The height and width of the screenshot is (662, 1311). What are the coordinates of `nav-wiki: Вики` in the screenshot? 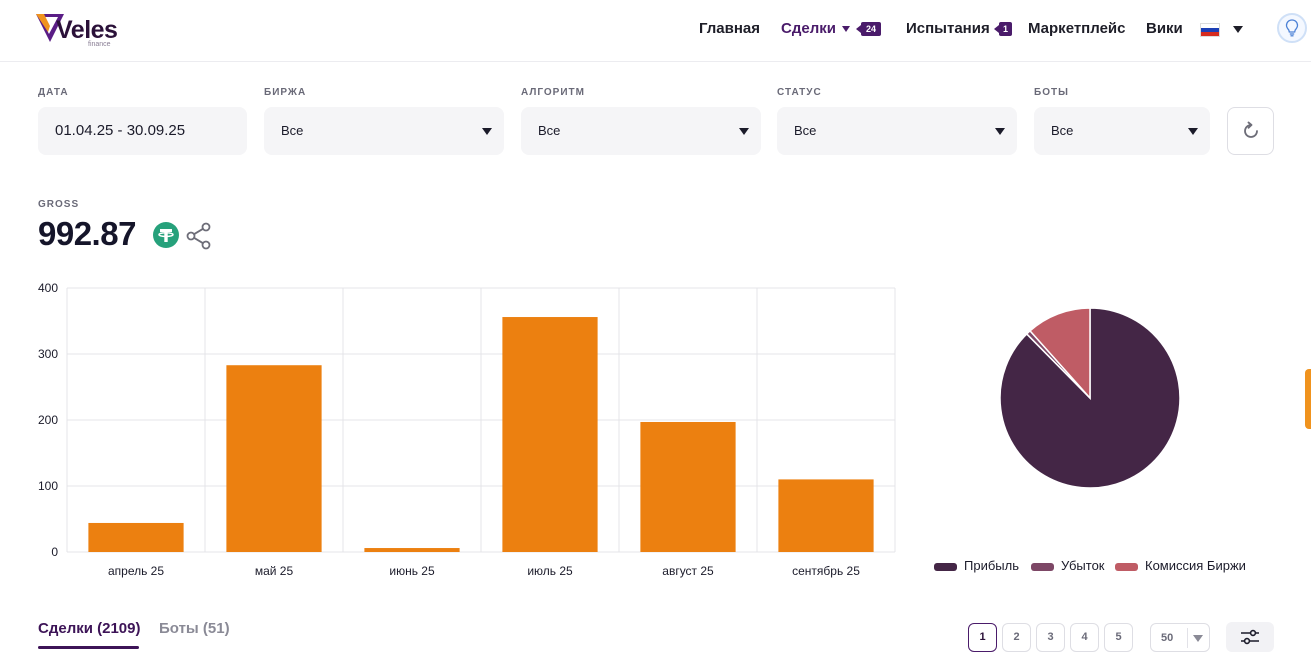 It's located at (1164, 28).